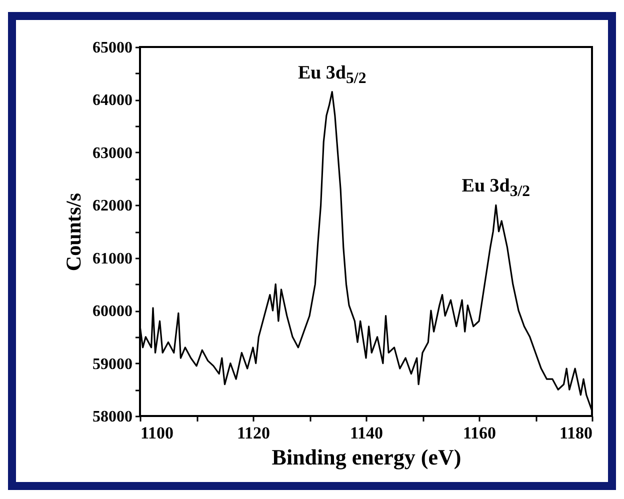 The width and height of the screenshot is (624, 499). I want to click on y-tick-label: 65000, so click(112, 48).